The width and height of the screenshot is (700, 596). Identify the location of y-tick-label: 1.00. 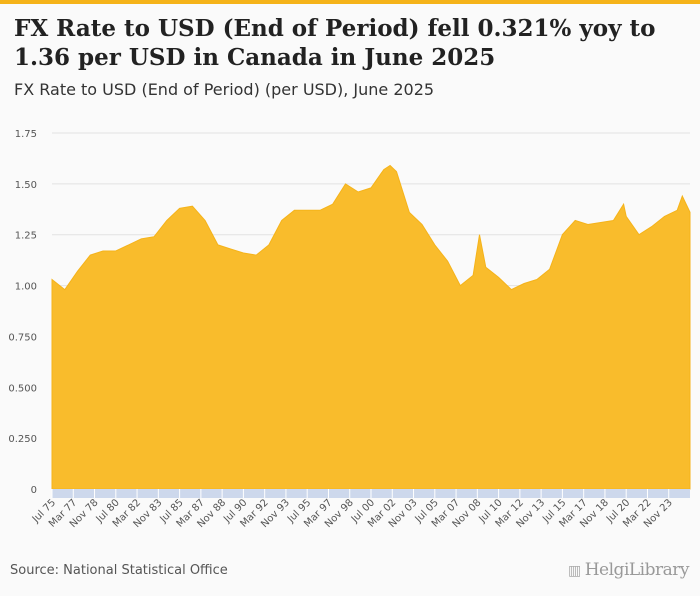
(26, 287).